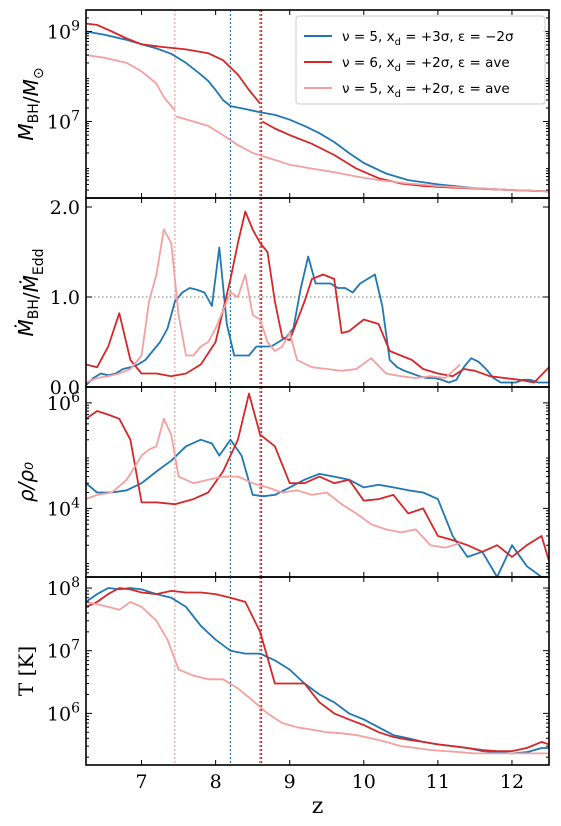  What do you see at coordinates (63, 30) in the screenshot?
I see `y-tick-label: 10⁹` at bounding box center [63, 30].